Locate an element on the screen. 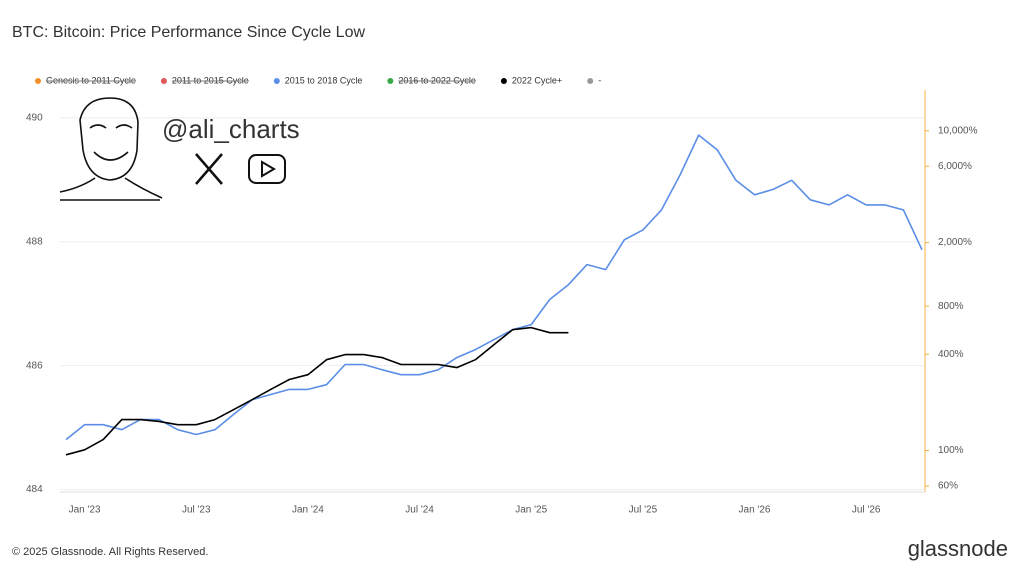 The image size is (1024, 572). y2-tick-label: 488 is located at coordinates (34, 241).